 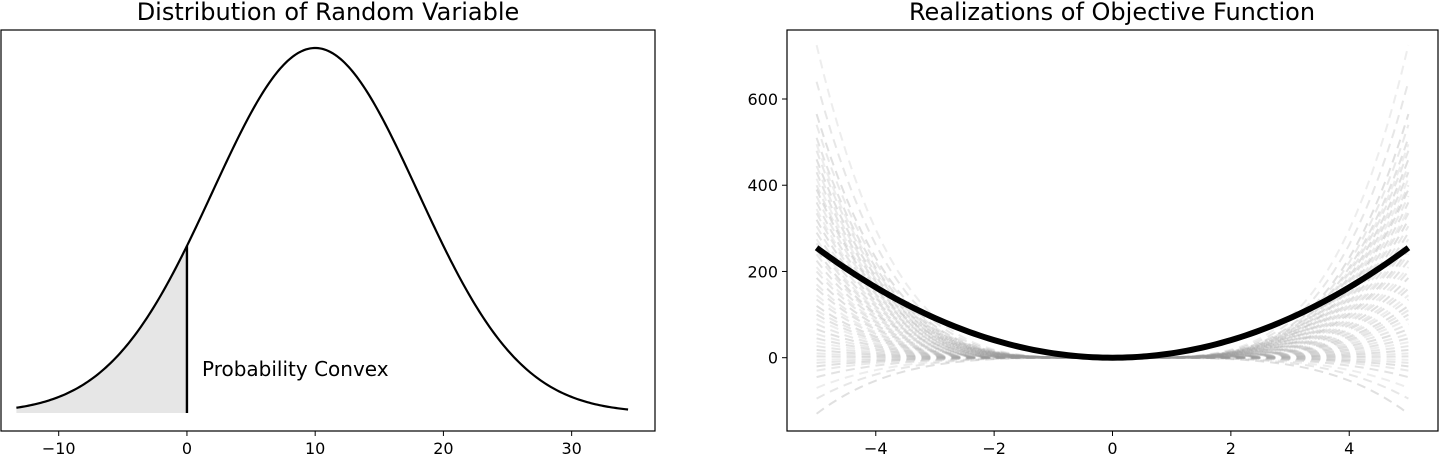 What do you see at coordinates (443, 448) in the screenshot?
I see `x-tick-label: 20` at bounding box center [443, 448].